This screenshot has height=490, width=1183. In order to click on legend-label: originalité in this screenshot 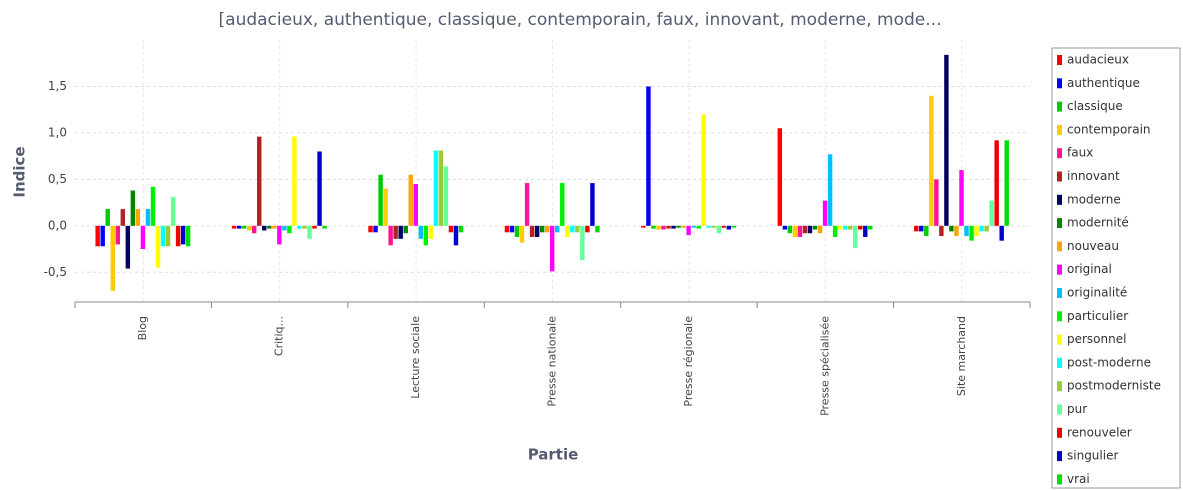, I will do `click(1097, 293)`.